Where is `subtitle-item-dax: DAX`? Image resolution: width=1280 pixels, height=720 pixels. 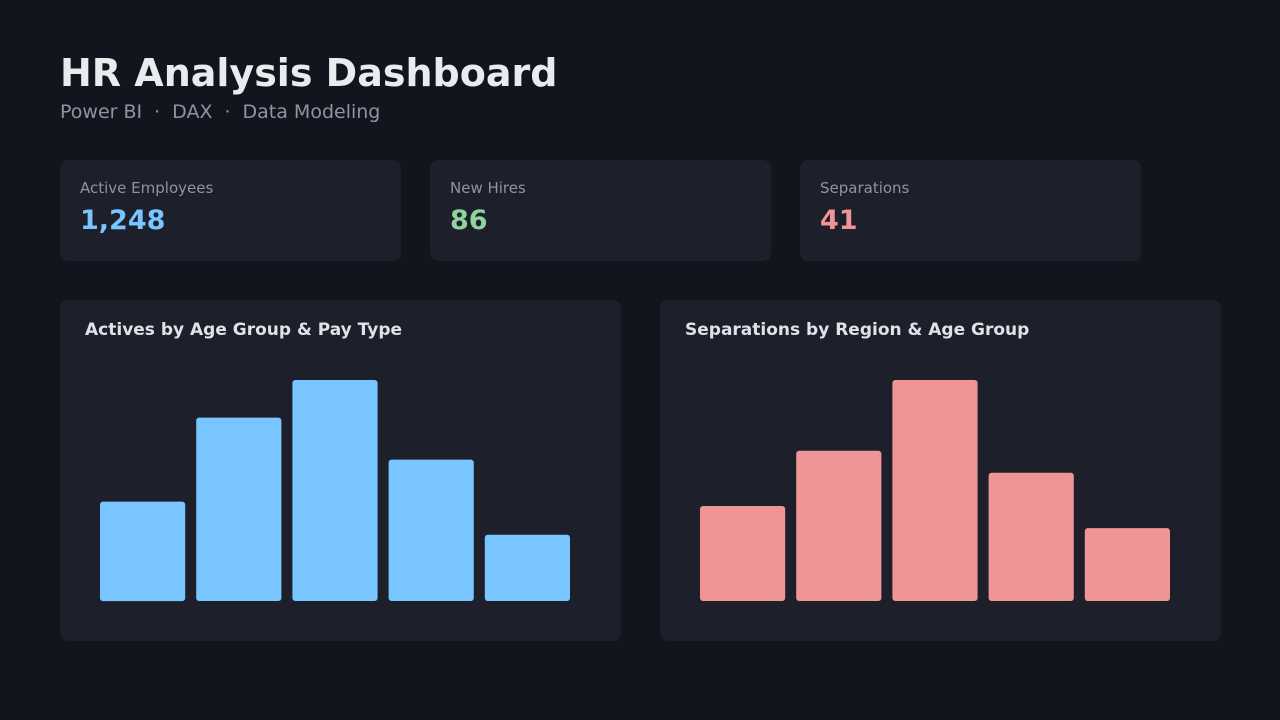 subtitle-item-dax: DAX is located at coordinates (192, 112).